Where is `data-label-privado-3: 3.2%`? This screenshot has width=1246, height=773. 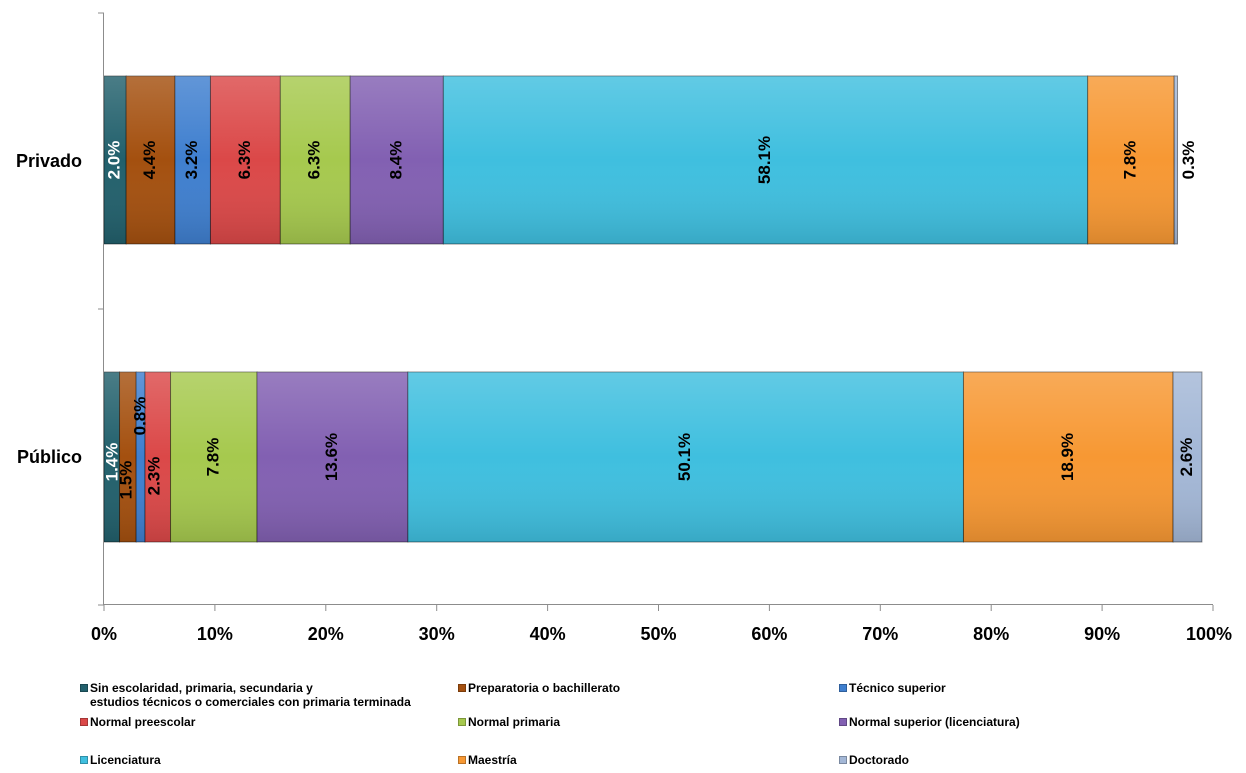
data-label-privado-3: 3.2% is located at coordinates (191, 160).